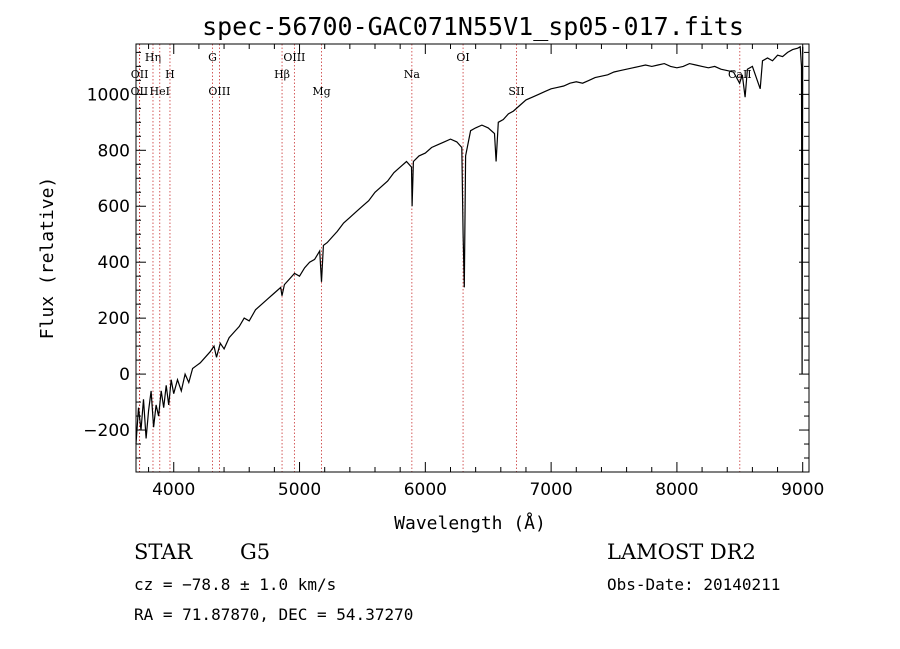 Image resolution: width=900 pixels, height=649 pixels. What do you see at coordinates (425, 490) in the screenshot?
I see `x-tick-label: 6000` at bounding box center [425, 490].